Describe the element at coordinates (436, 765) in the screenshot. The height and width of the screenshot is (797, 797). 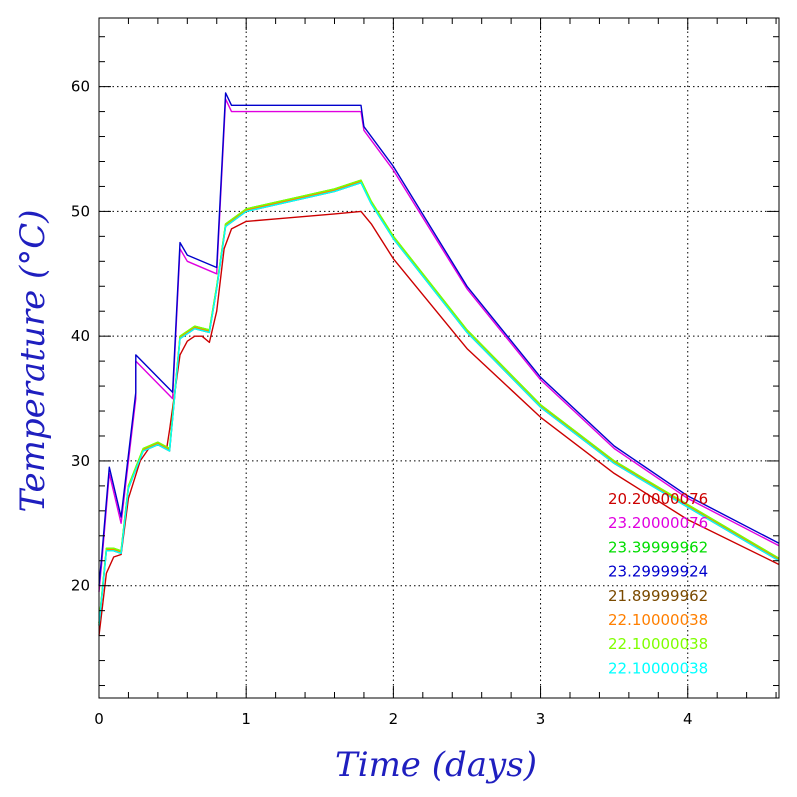
I see `x-axis-title: Time (days)` at that location.